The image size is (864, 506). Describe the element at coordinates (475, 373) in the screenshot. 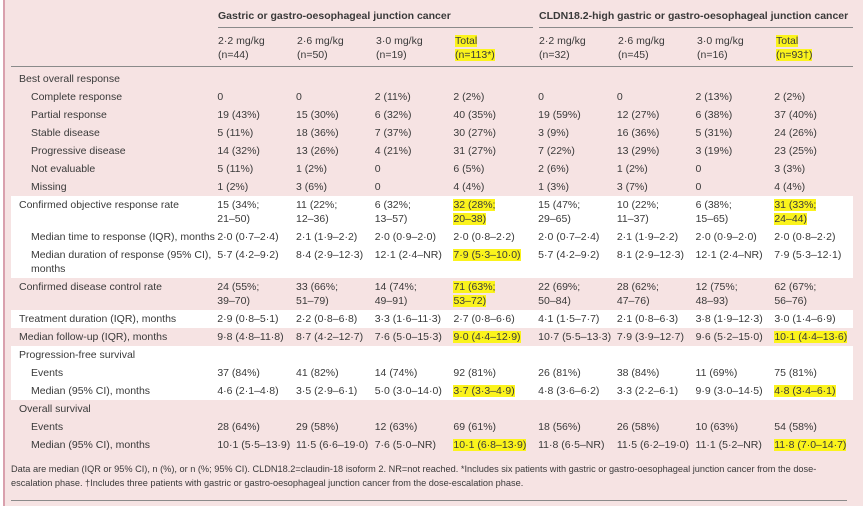

I see `cell-value: 92 (81%)` at that location.